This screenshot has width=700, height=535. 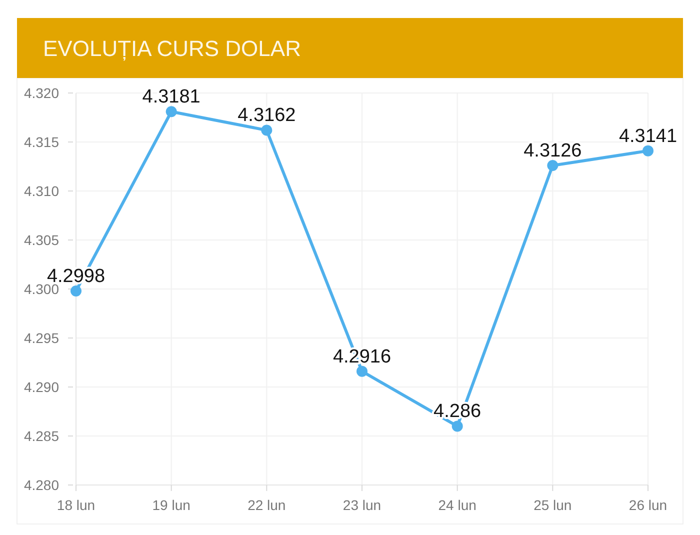 What do you see at coordinates (171, 505) in the screenshot?
I see `x-tick-label: 19 lun` at bounding box center [171, 505].